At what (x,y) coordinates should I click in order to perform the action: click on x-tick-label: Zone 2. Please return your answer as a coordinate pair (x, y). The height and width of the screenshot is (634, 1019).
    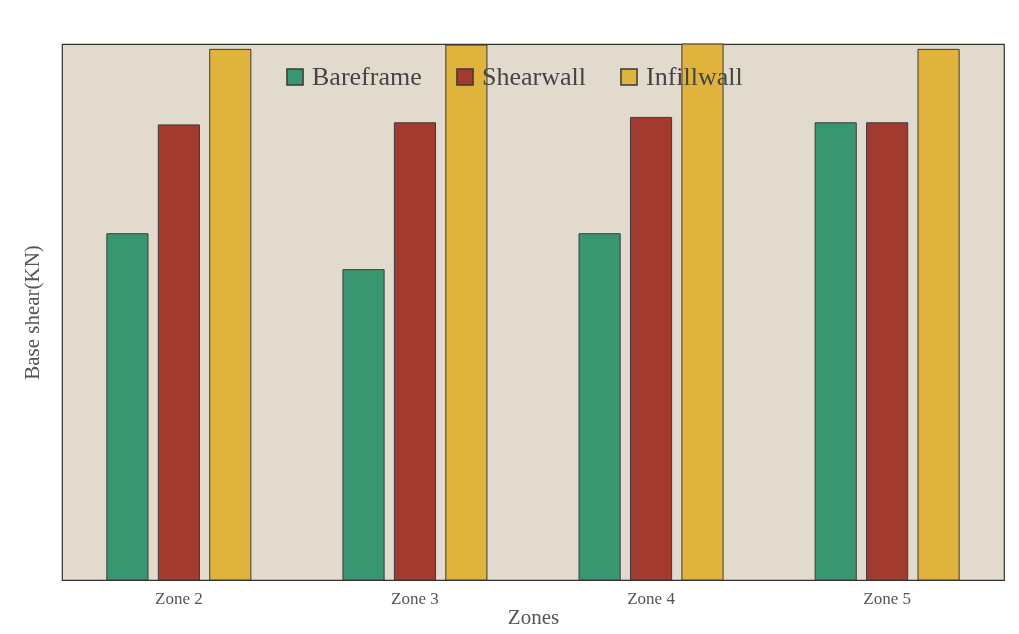
    Looking at the image, I should click on (179, 598).